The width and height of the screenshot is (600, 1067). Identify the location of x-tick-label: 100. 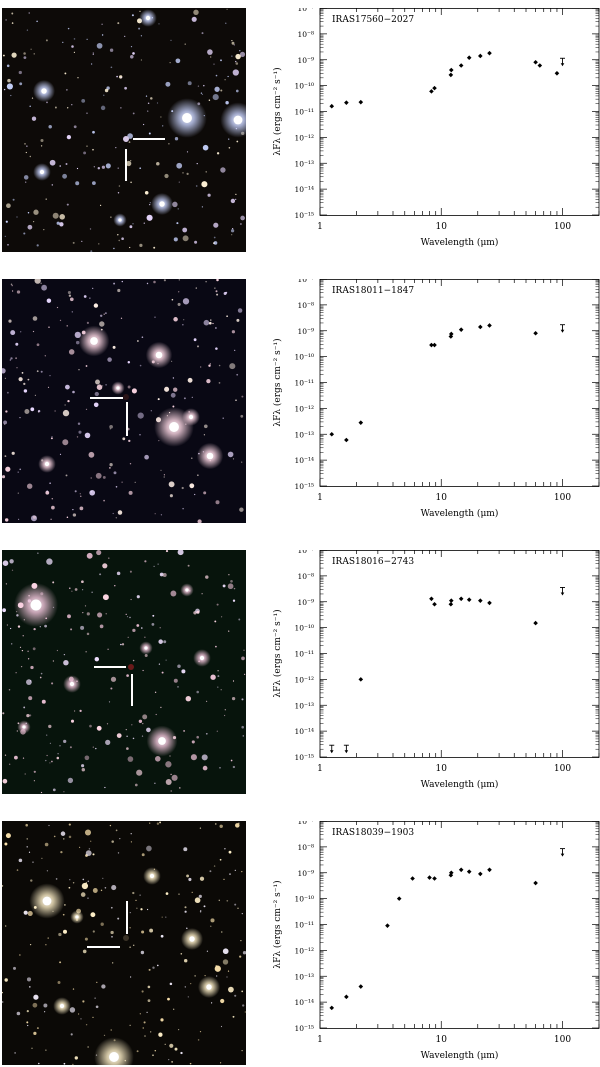
(562, 1040).